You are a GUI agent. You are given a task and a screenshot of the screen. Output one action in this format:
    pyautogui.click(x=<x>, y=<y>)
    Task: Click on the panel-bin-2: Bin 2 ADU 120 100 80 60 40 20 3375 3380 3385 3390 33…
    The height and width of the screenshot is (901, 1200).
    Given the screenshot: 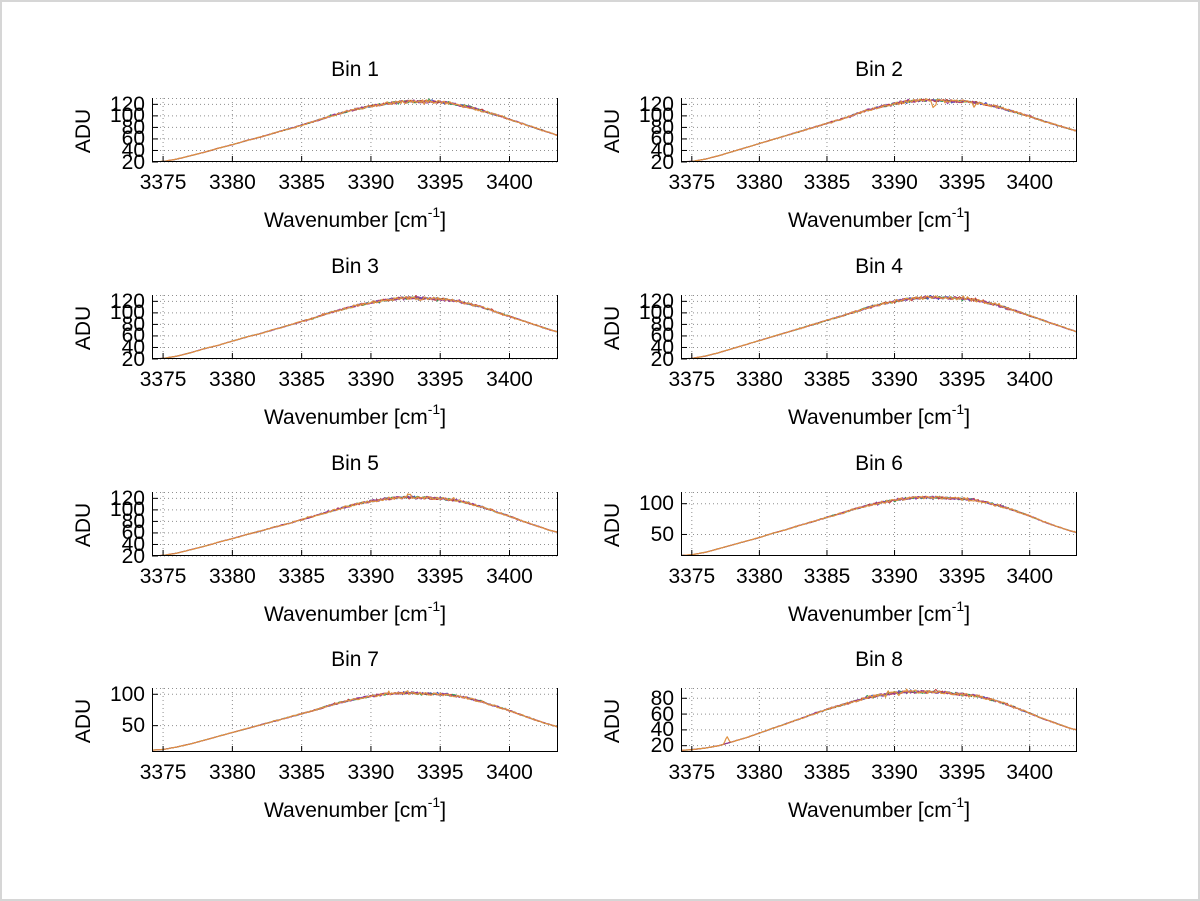 What is the action you would take?
    pyautogui.click(x=839, y=145)
    